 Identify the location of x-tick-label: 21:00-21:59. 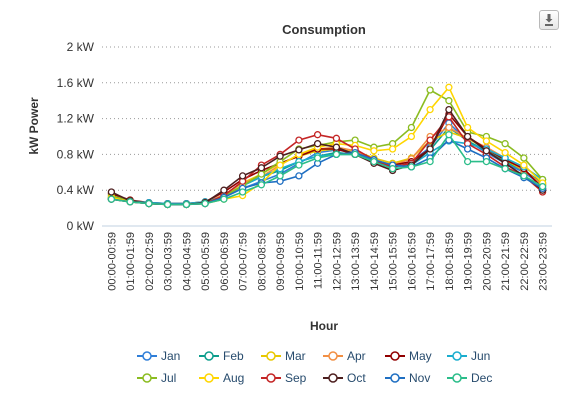
(506, 261).